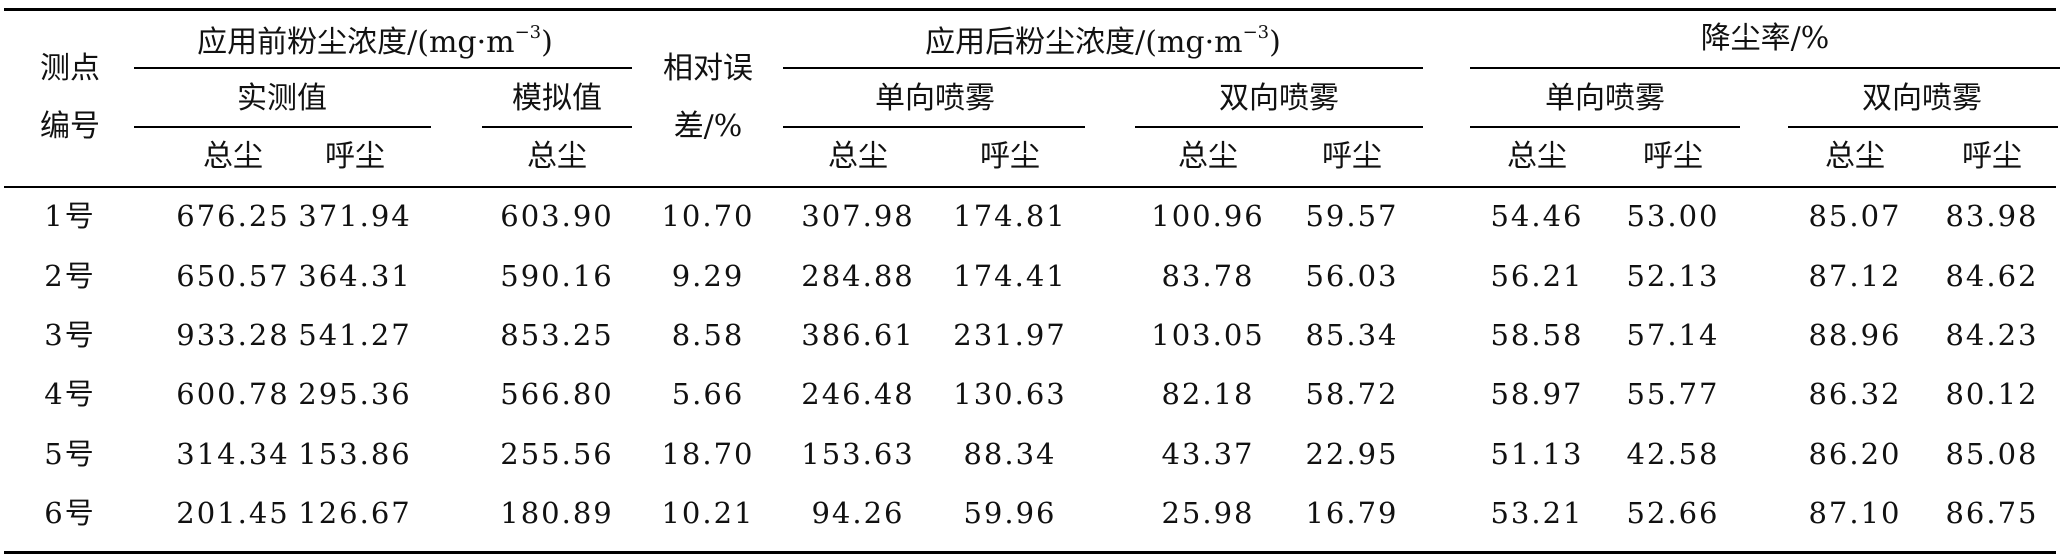 The image size is (2064, 560). I want to click on cell-double-total: 103.05, so click(1208, 335).